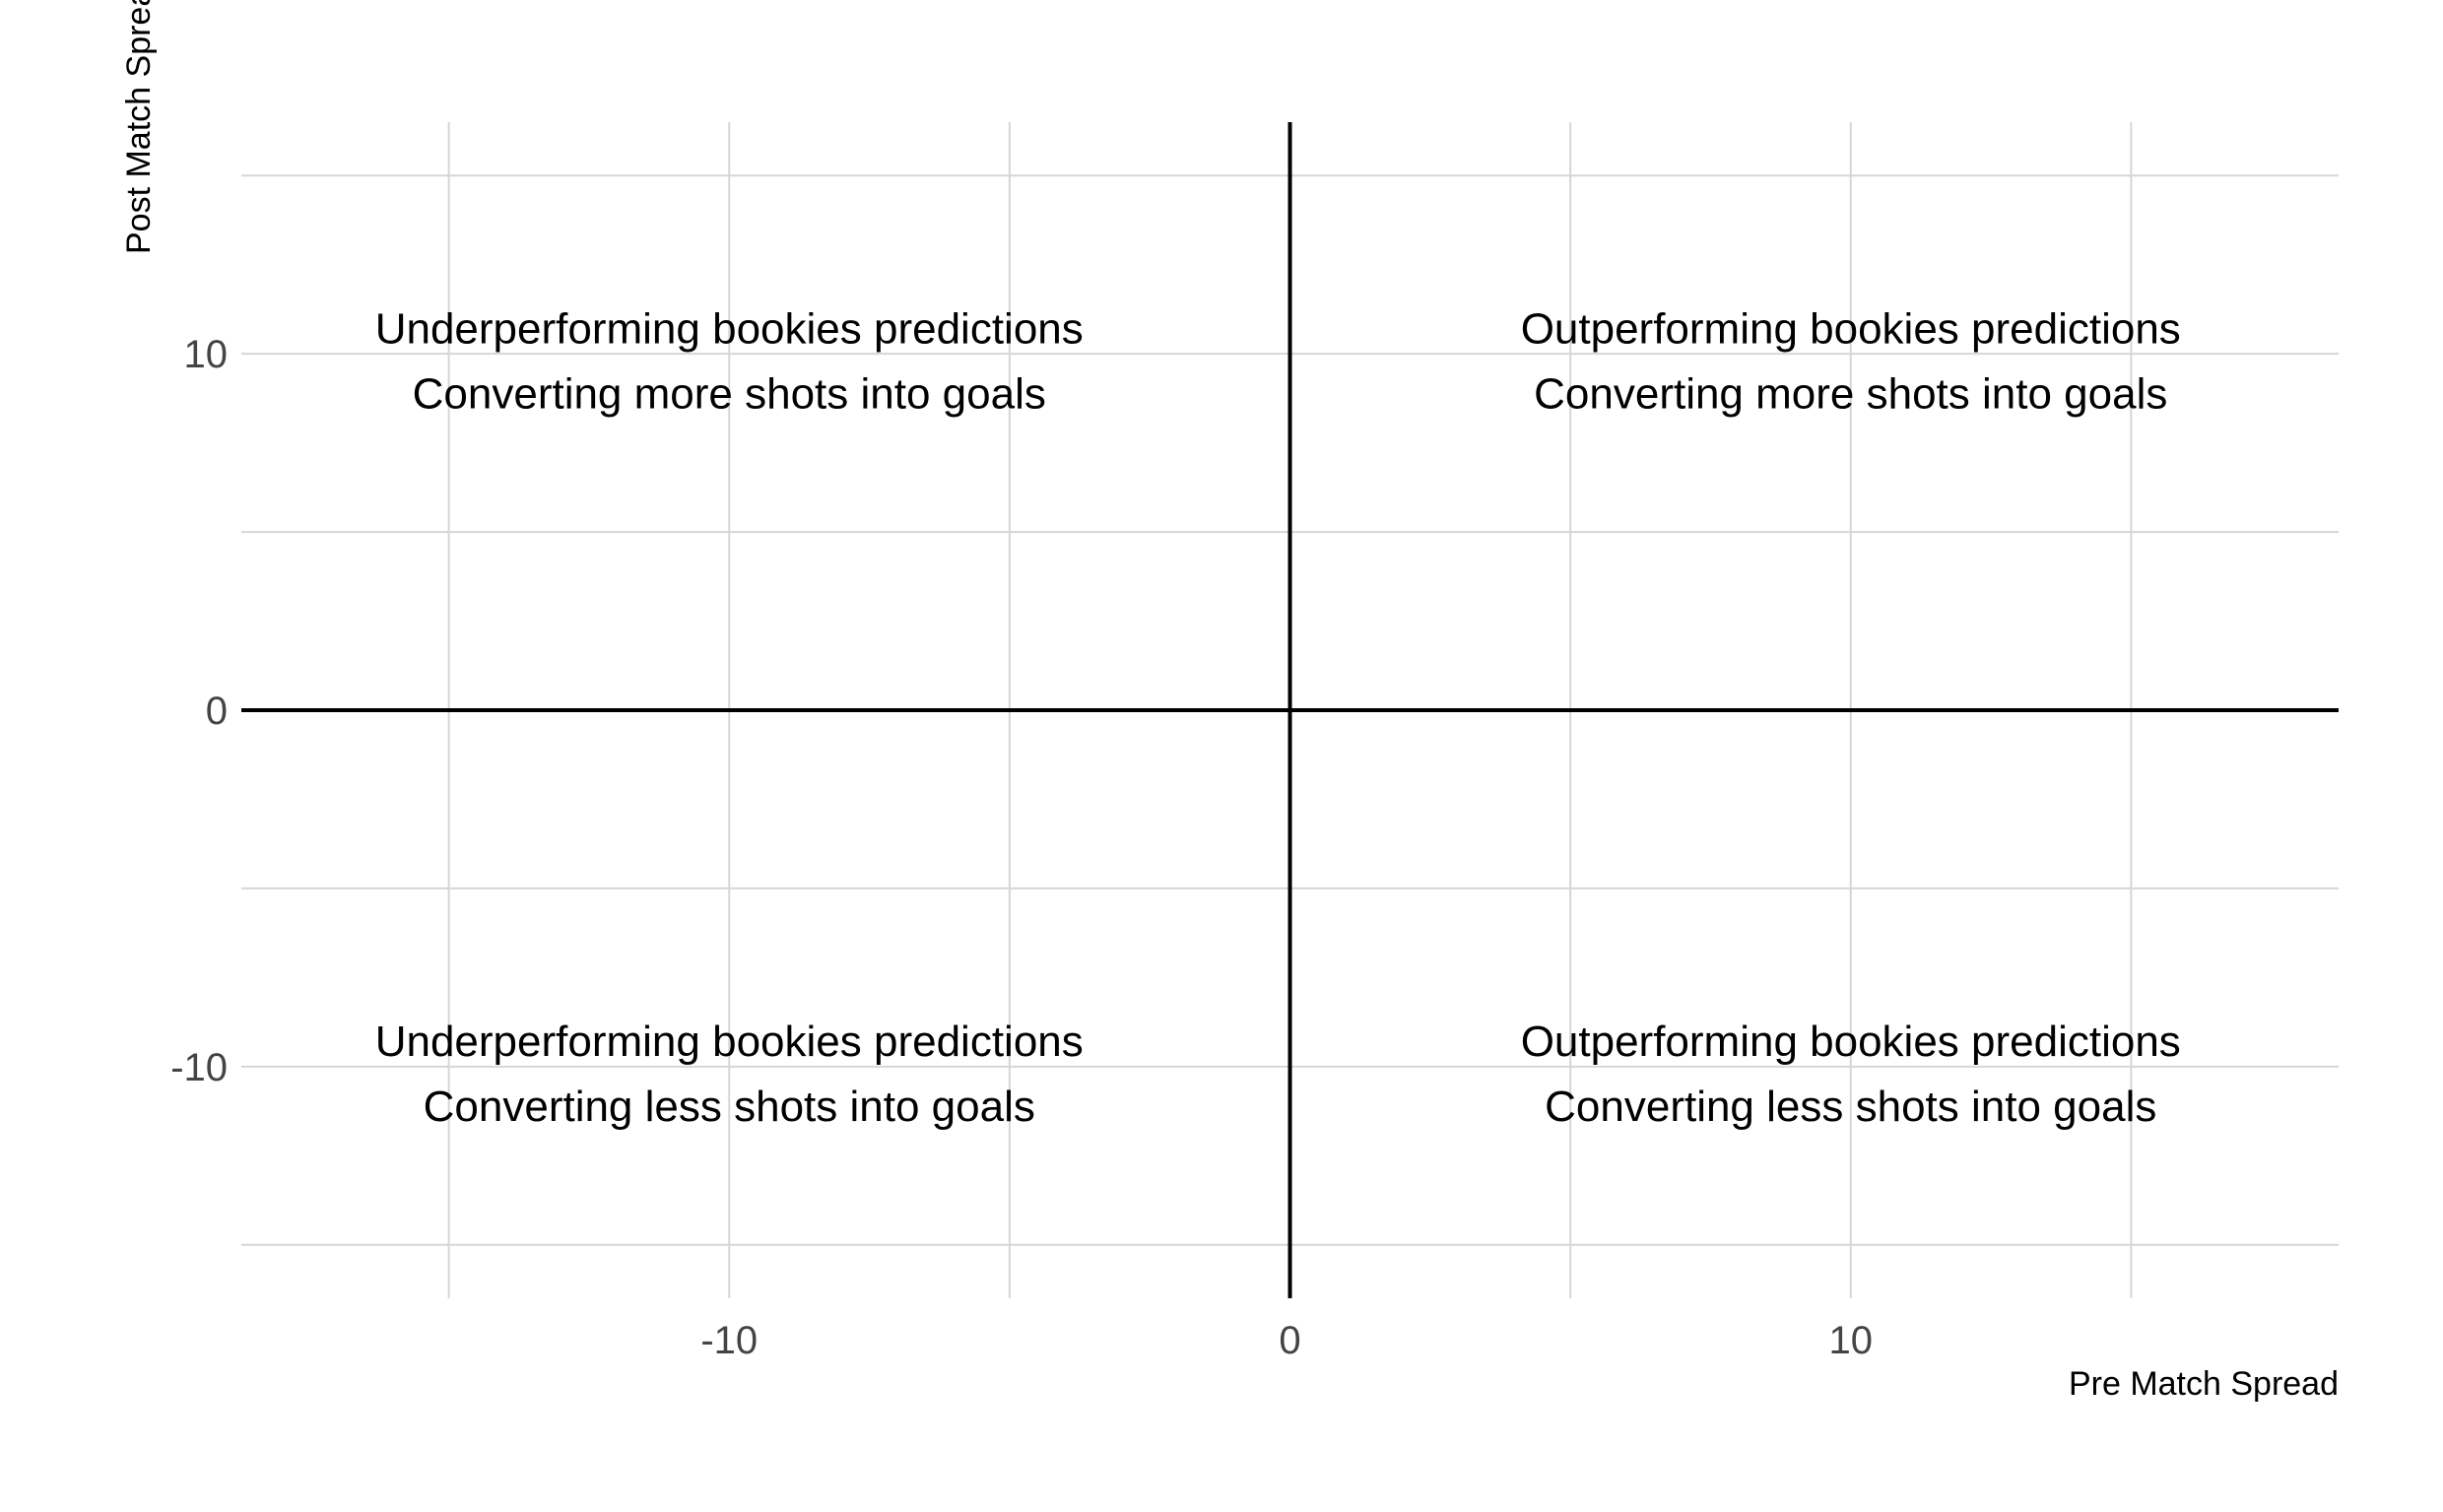 This screenshot has height=1512, width=2443. I want to click on y-tick-label: 10, so click(206, 354).